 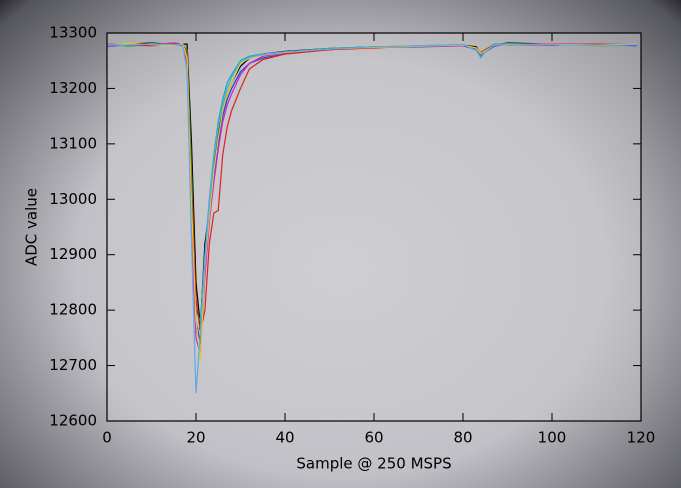 I want to click on x-tick-label: 40, so click(x=284, y=438).